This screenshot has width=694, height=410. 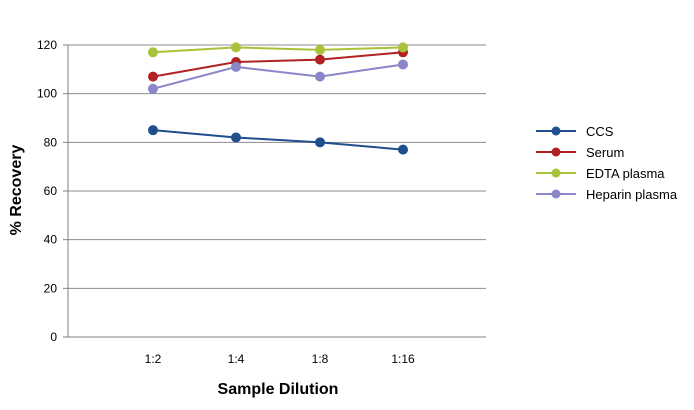 What do you see at coordinates (600, 131) in the screenshot?
I see `legend-label: CCS` at bounding box center [600, 131].